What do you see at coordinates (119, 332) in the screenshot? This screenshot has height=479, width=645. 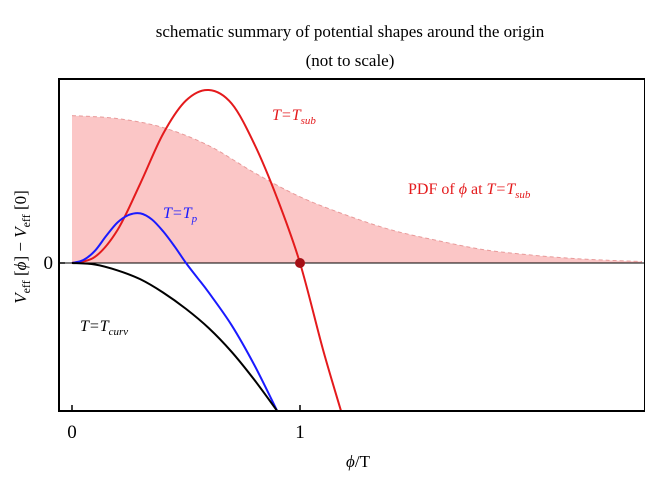 I see `label-t-curv-subscript: curv` at bounding box center [119, 332].